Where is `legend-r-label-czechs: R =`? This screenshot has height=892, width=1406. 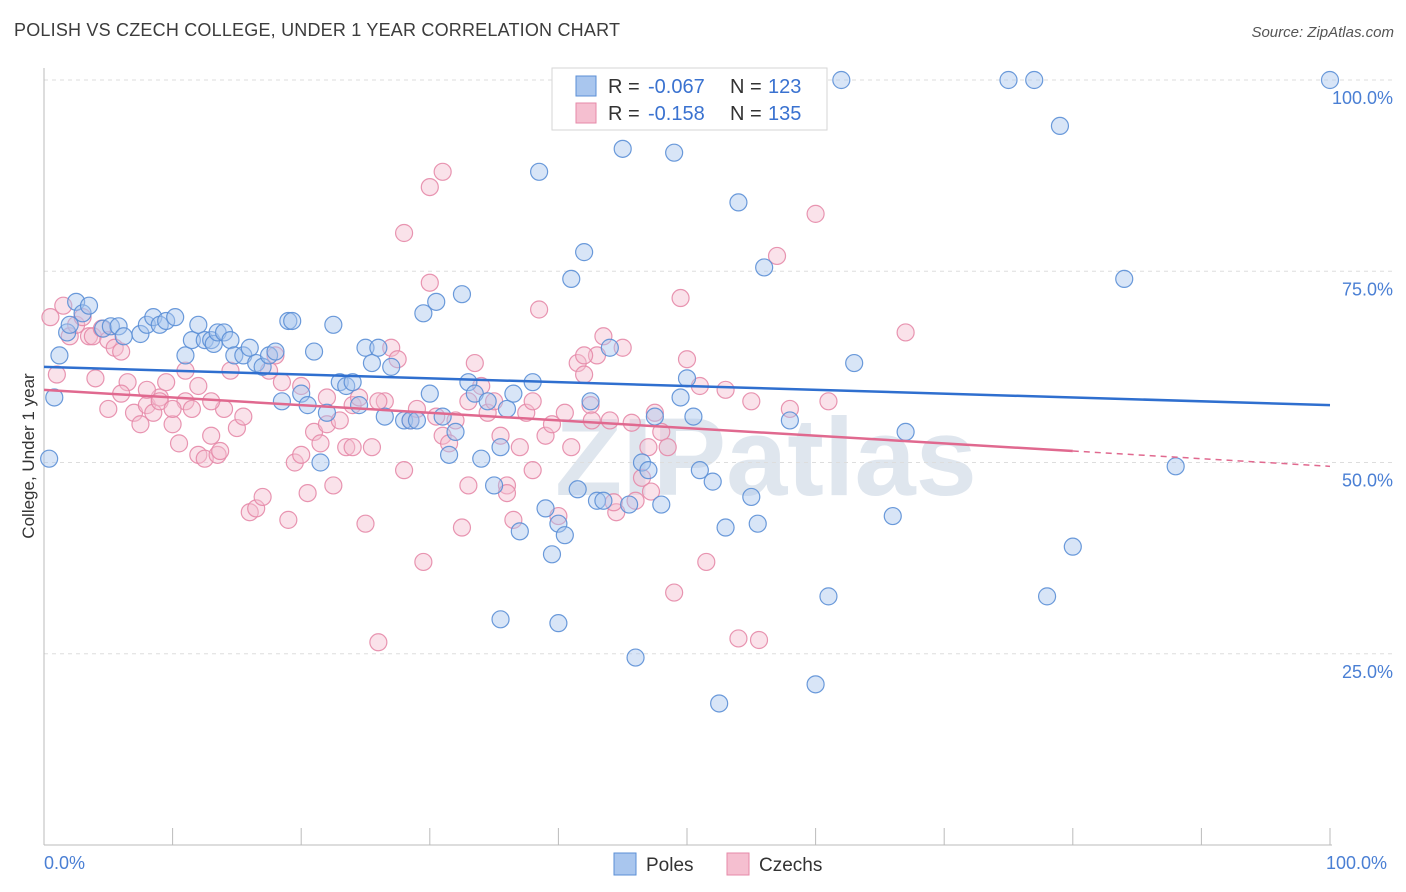
legend-r-label-czechs: R = is located at coordinates (624, 114).